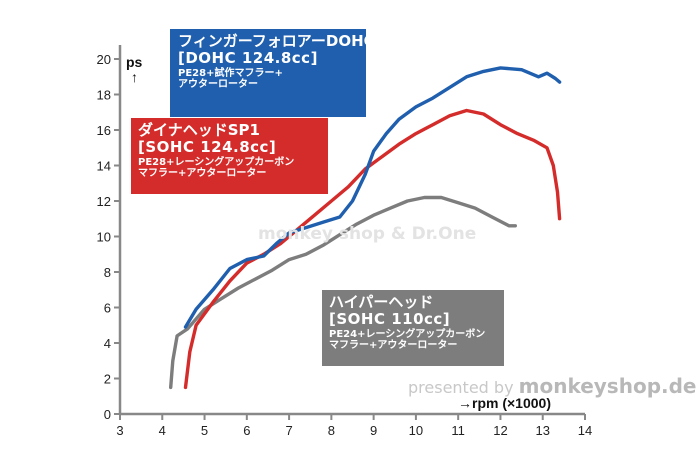  I want to click on x-tick-label: 6, so click(246, 430).